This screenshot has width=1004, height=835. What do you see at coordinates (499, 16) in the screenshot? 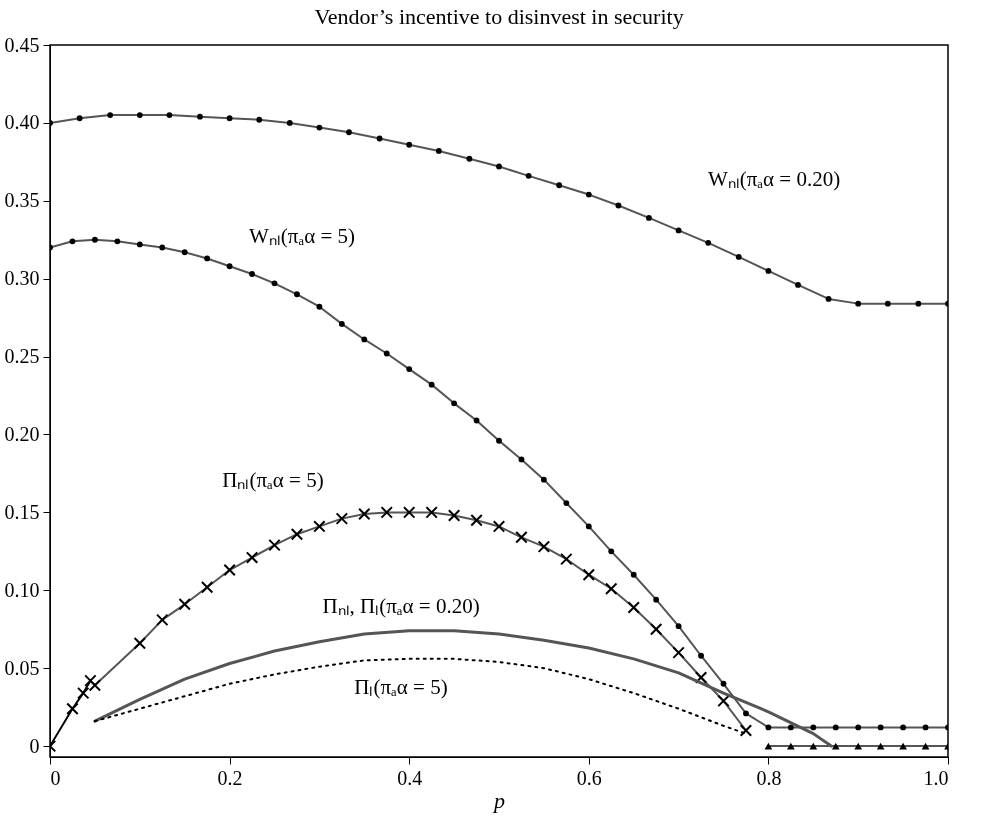
I see `chart-title: Vendor’s incentive to disinvest in security` at bounding box center [499, 16].